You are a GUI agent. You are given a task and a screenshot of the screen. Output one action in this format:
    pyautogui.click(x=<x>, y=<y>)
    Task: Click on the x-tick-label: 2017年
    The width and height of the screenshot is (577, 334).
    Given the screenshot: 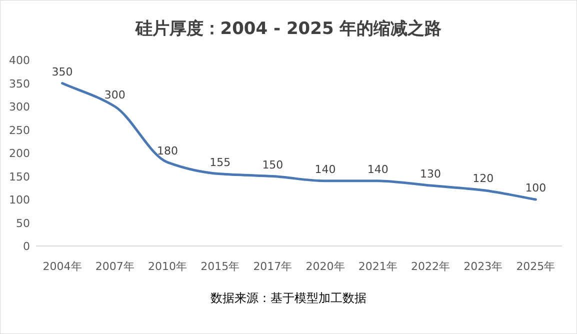 What is the action you would take?
    pyautogui.click(x=272, y=266)
    